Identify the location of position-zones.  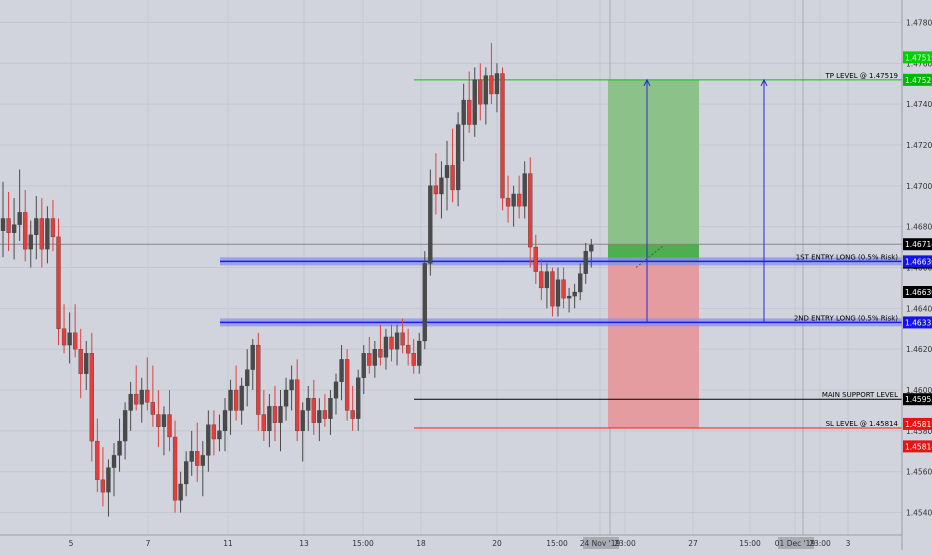
(653, 253).